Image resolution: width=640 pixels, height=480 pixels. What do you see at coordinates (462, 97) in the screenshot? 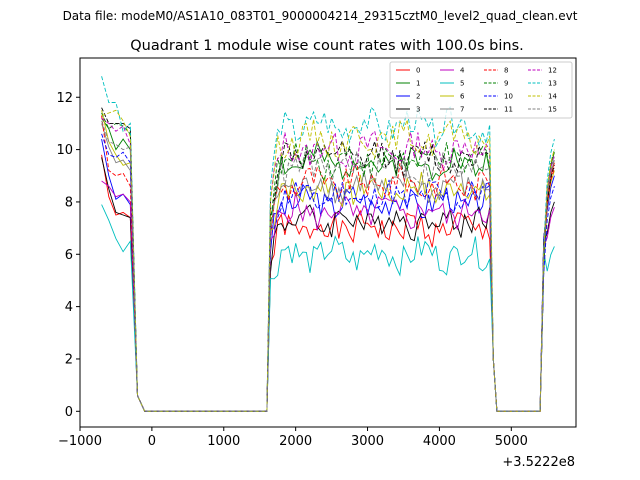
I see `legend-label-6: 6` at bounding box center [462, 97].